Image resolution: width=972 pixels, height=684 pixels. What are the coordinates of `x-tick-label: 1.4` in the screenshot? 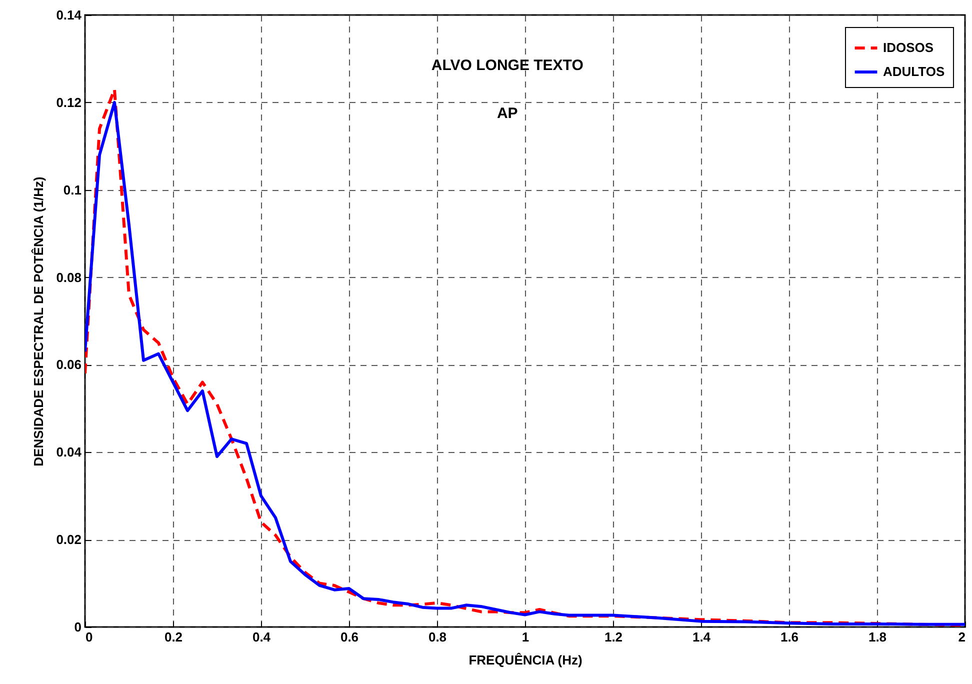 It's located at (702, 637).